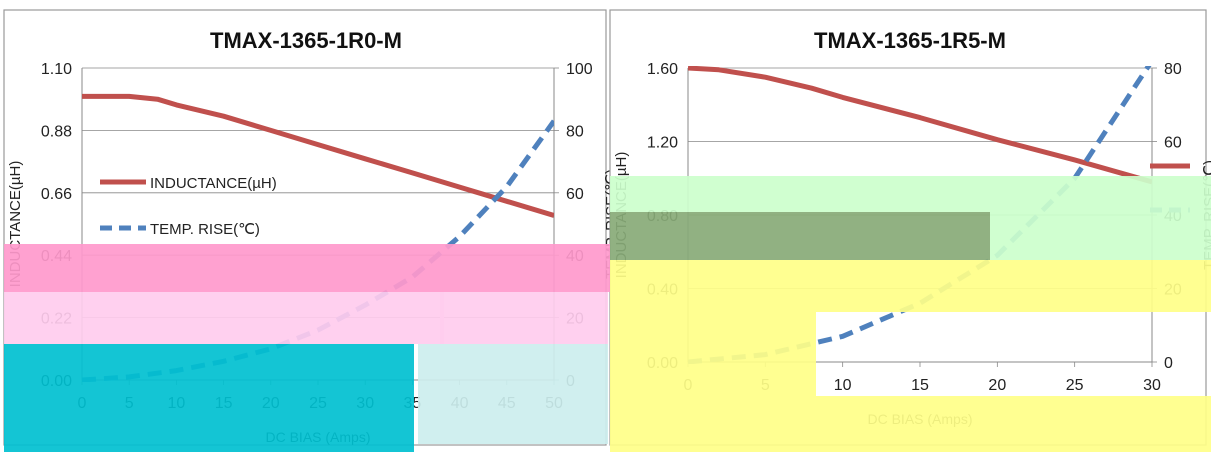 The image size is (1211, 456). What do you see at coordinates (662, 143) in the screenshot?
I see `y-left-tick-label: 1.20` at bounding box center [662, 143].